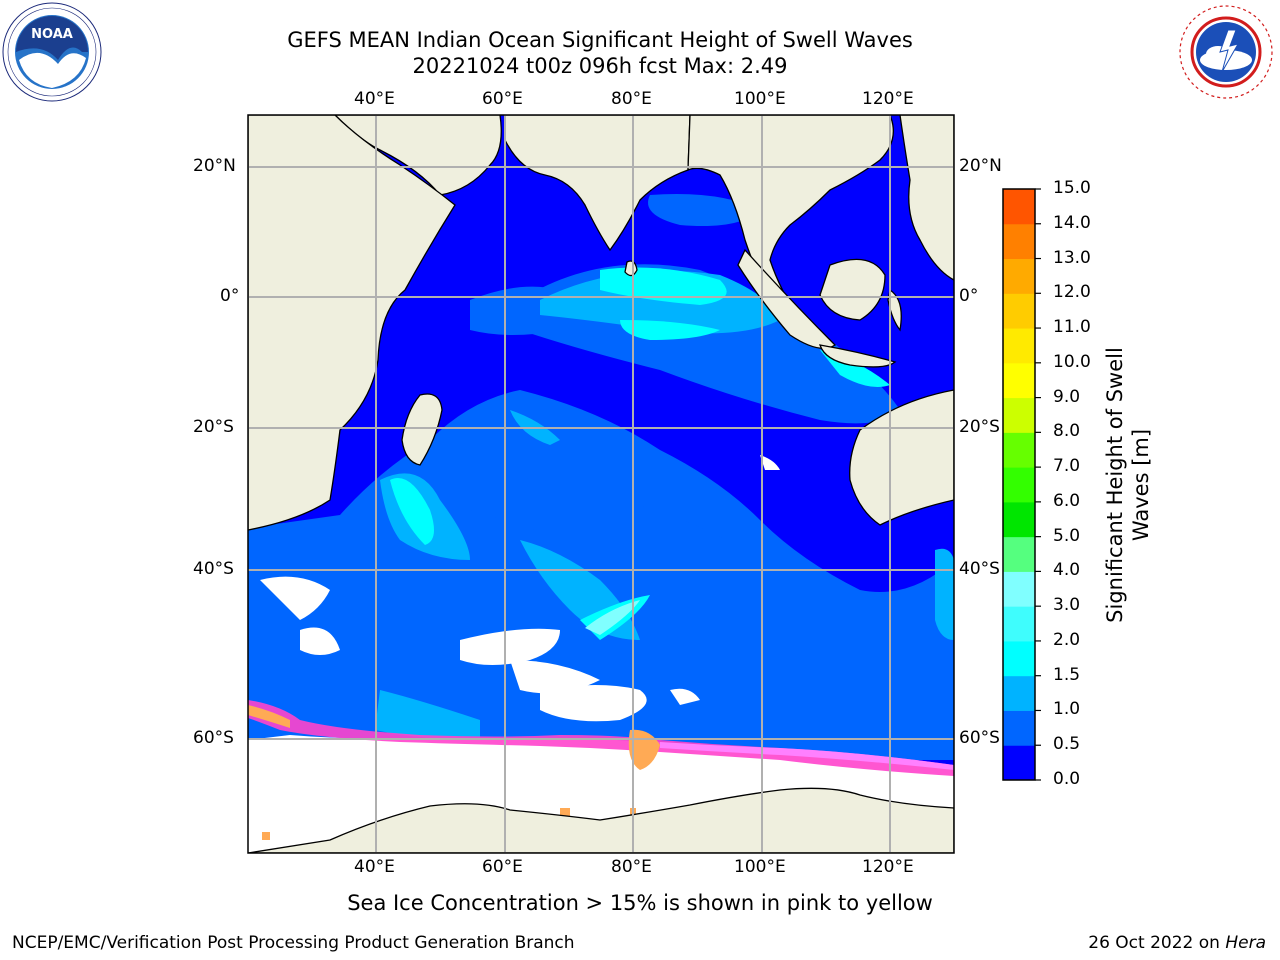 Image resolution: width=1280 pixels, height=960 pixels. I want to click on lat-tick-right: 20°N, so click(980, 166).